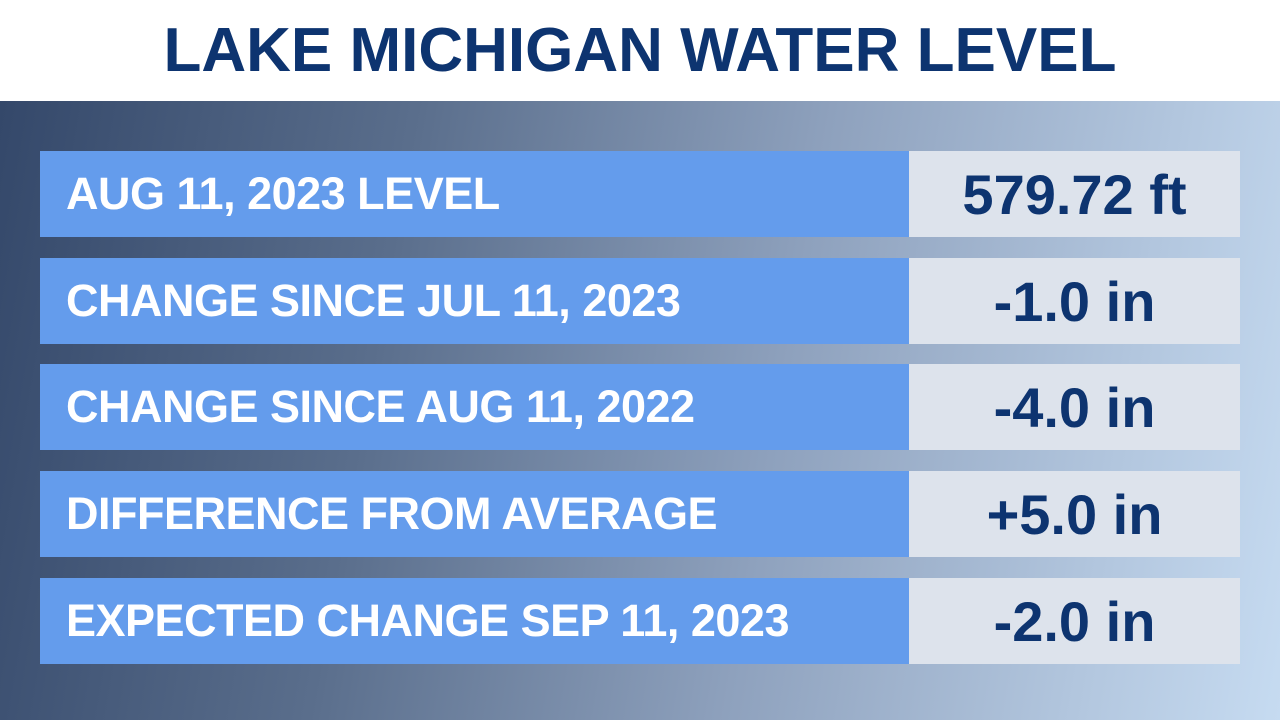  I want to click on stat-row-expected-change: EXPECTED CHANGE SEP 11, 2023 -2.0 in, so click(640, 621).